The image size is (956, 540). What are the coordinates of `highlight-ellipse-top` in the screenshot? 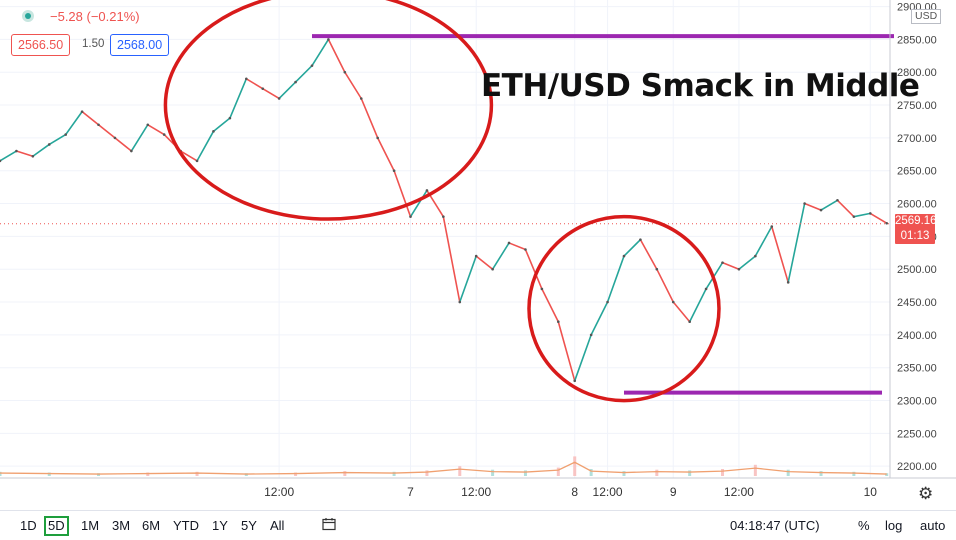 It's located at (328, 110).